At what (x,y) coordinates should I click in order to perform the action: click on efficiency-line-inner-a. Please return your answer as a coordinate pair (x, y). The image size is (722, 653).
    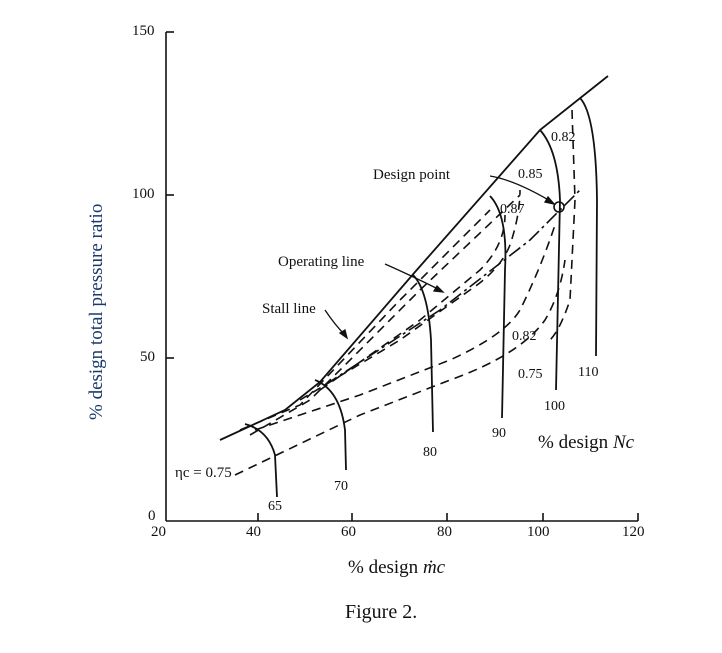
    Looking at the image, I should click on (365, 320).